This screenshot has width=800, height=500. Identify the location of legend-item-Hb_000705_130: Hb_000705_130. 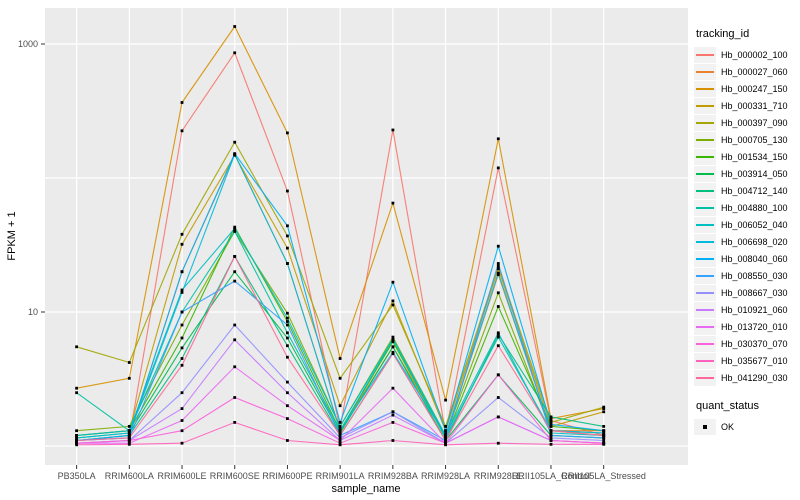
(746, 139).